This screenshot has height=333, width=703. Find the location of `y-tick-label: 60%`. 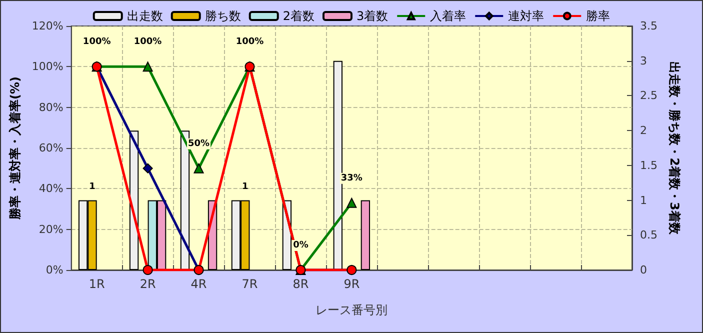

y-tick-label: 60% is located at coordinates (51, 148).